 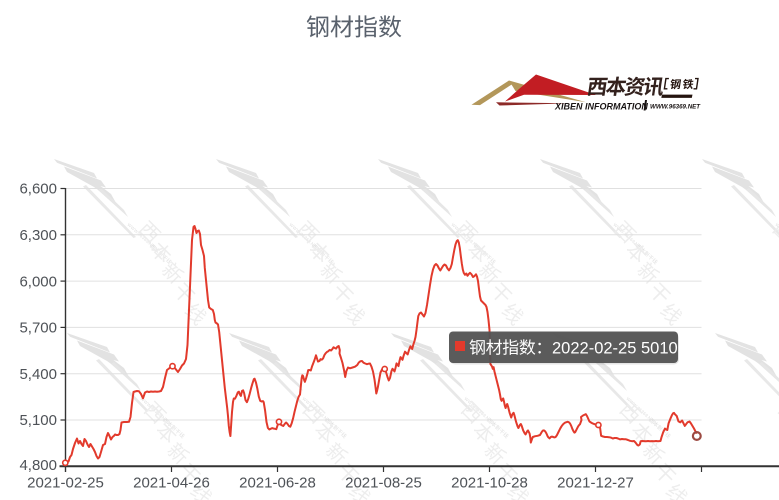 What do you see at coordinates (65, 483) in the screenshot?
I see `svg-text: 2021-02-25` at bounding box center [65, 483].